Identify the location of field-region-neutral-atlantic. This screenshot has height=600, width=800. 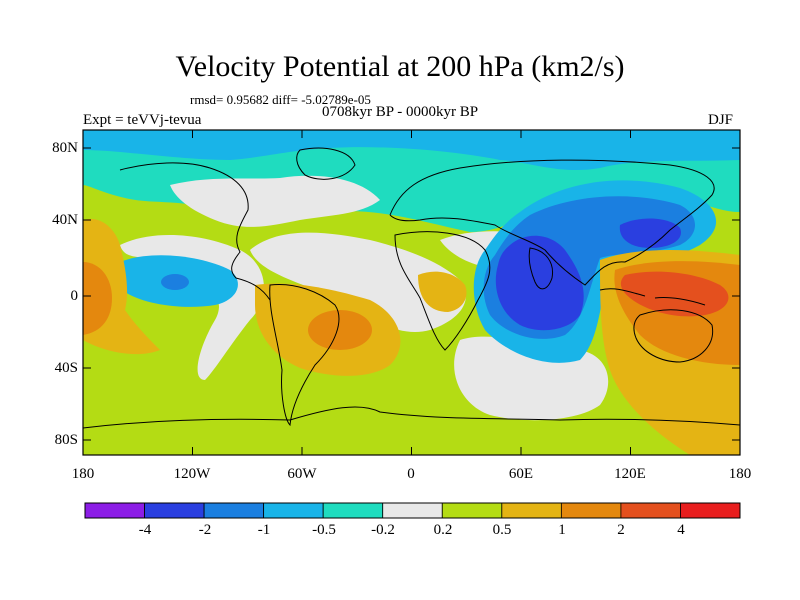
(358, 282).